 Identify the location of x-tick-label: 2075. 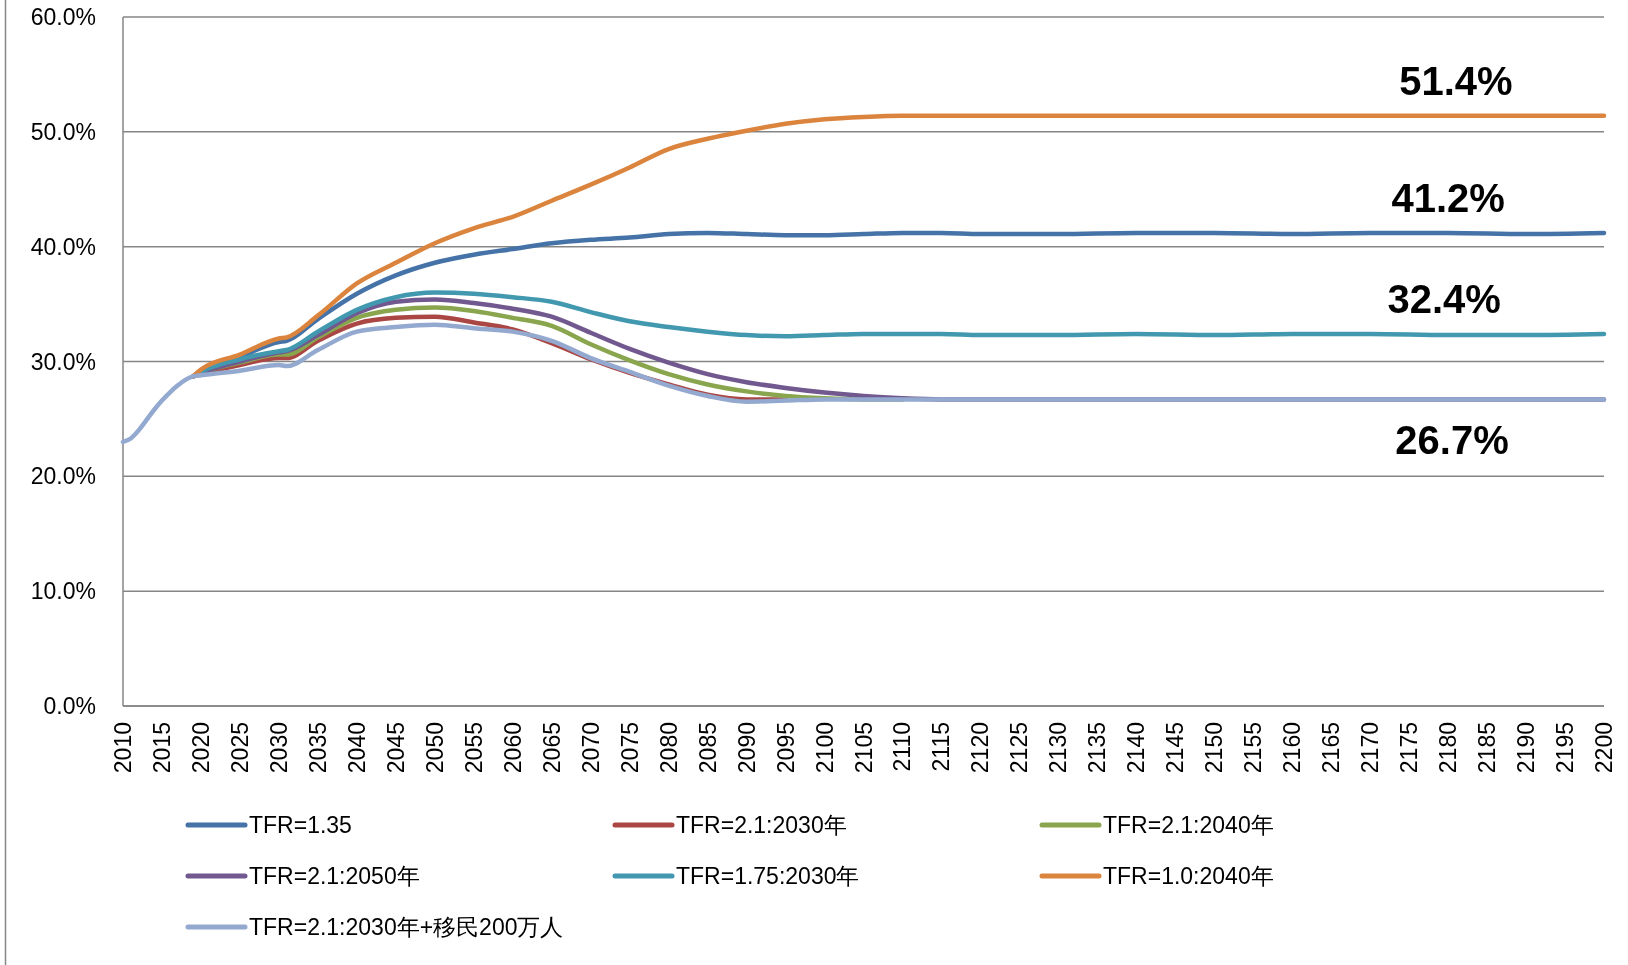
(629, 748).